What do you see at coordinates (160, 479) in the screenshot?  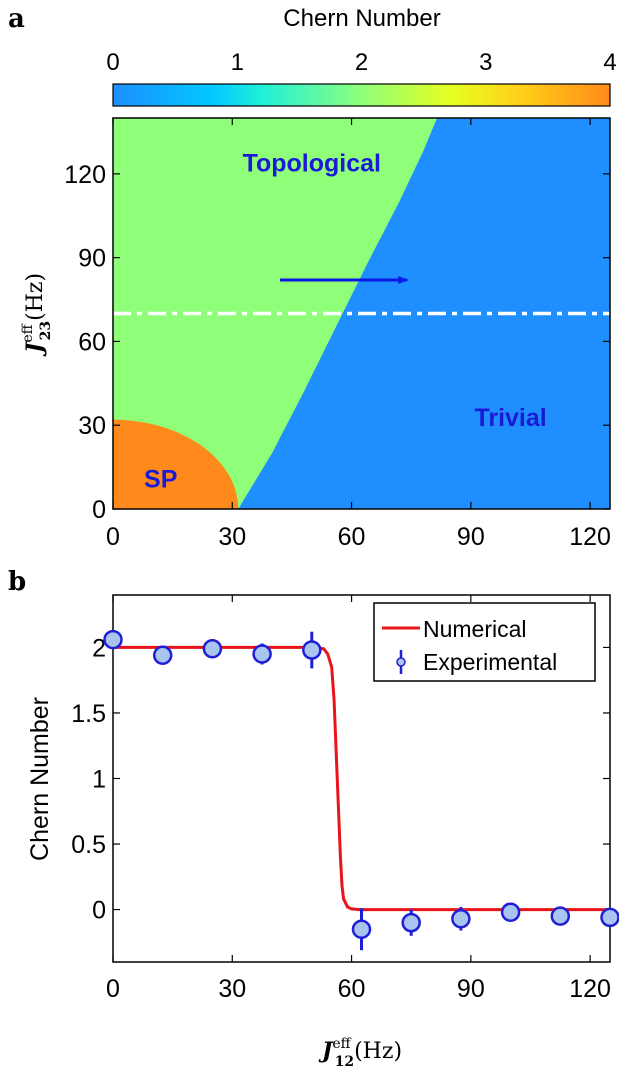 I see `sp-label: SP` at bounding box center [160, 479].